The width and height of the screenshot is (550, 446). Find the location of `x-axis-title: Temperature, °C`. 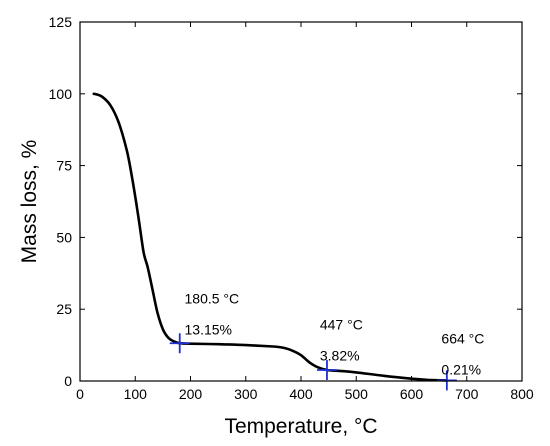

x-axis-title: Temperature, °C is located at coordinates (300, 426).